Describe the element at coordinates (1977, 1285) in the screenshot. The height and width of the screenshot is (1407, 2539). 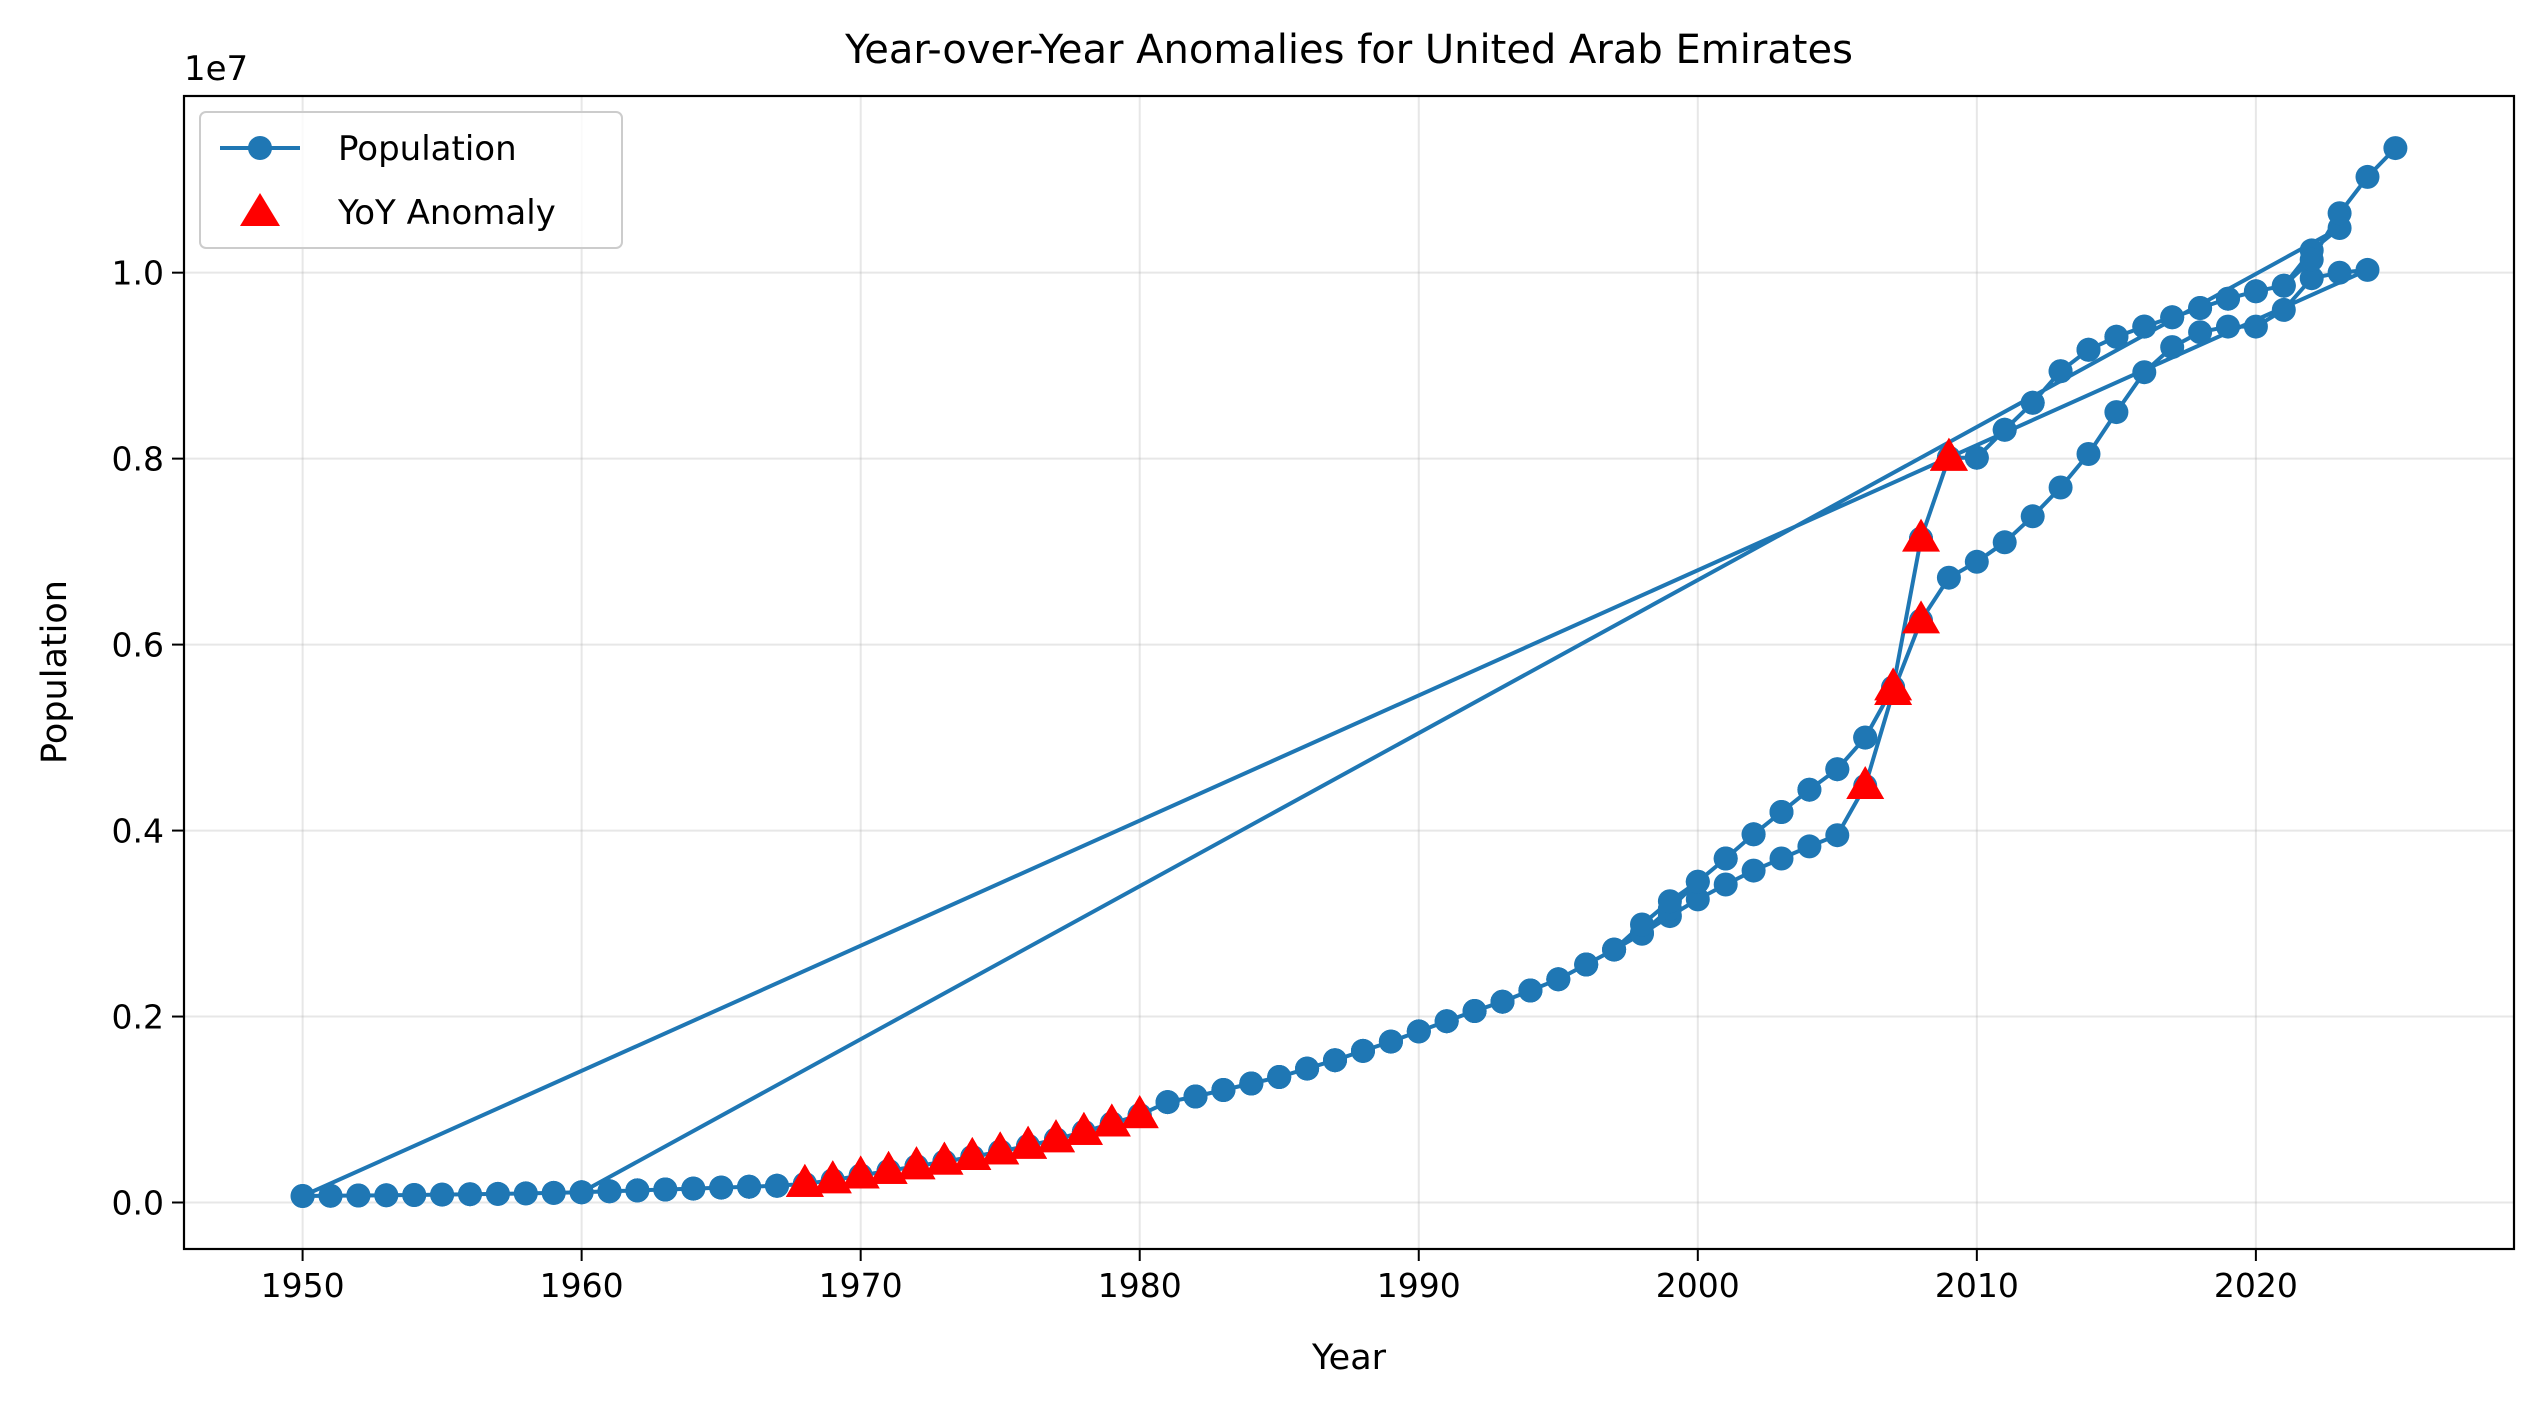
I see `x-tick-label: 2010` at that location.